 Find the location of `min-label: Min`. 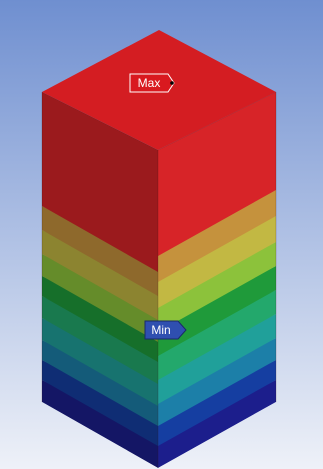

min-label: Min is located at coordinates (161, 330).